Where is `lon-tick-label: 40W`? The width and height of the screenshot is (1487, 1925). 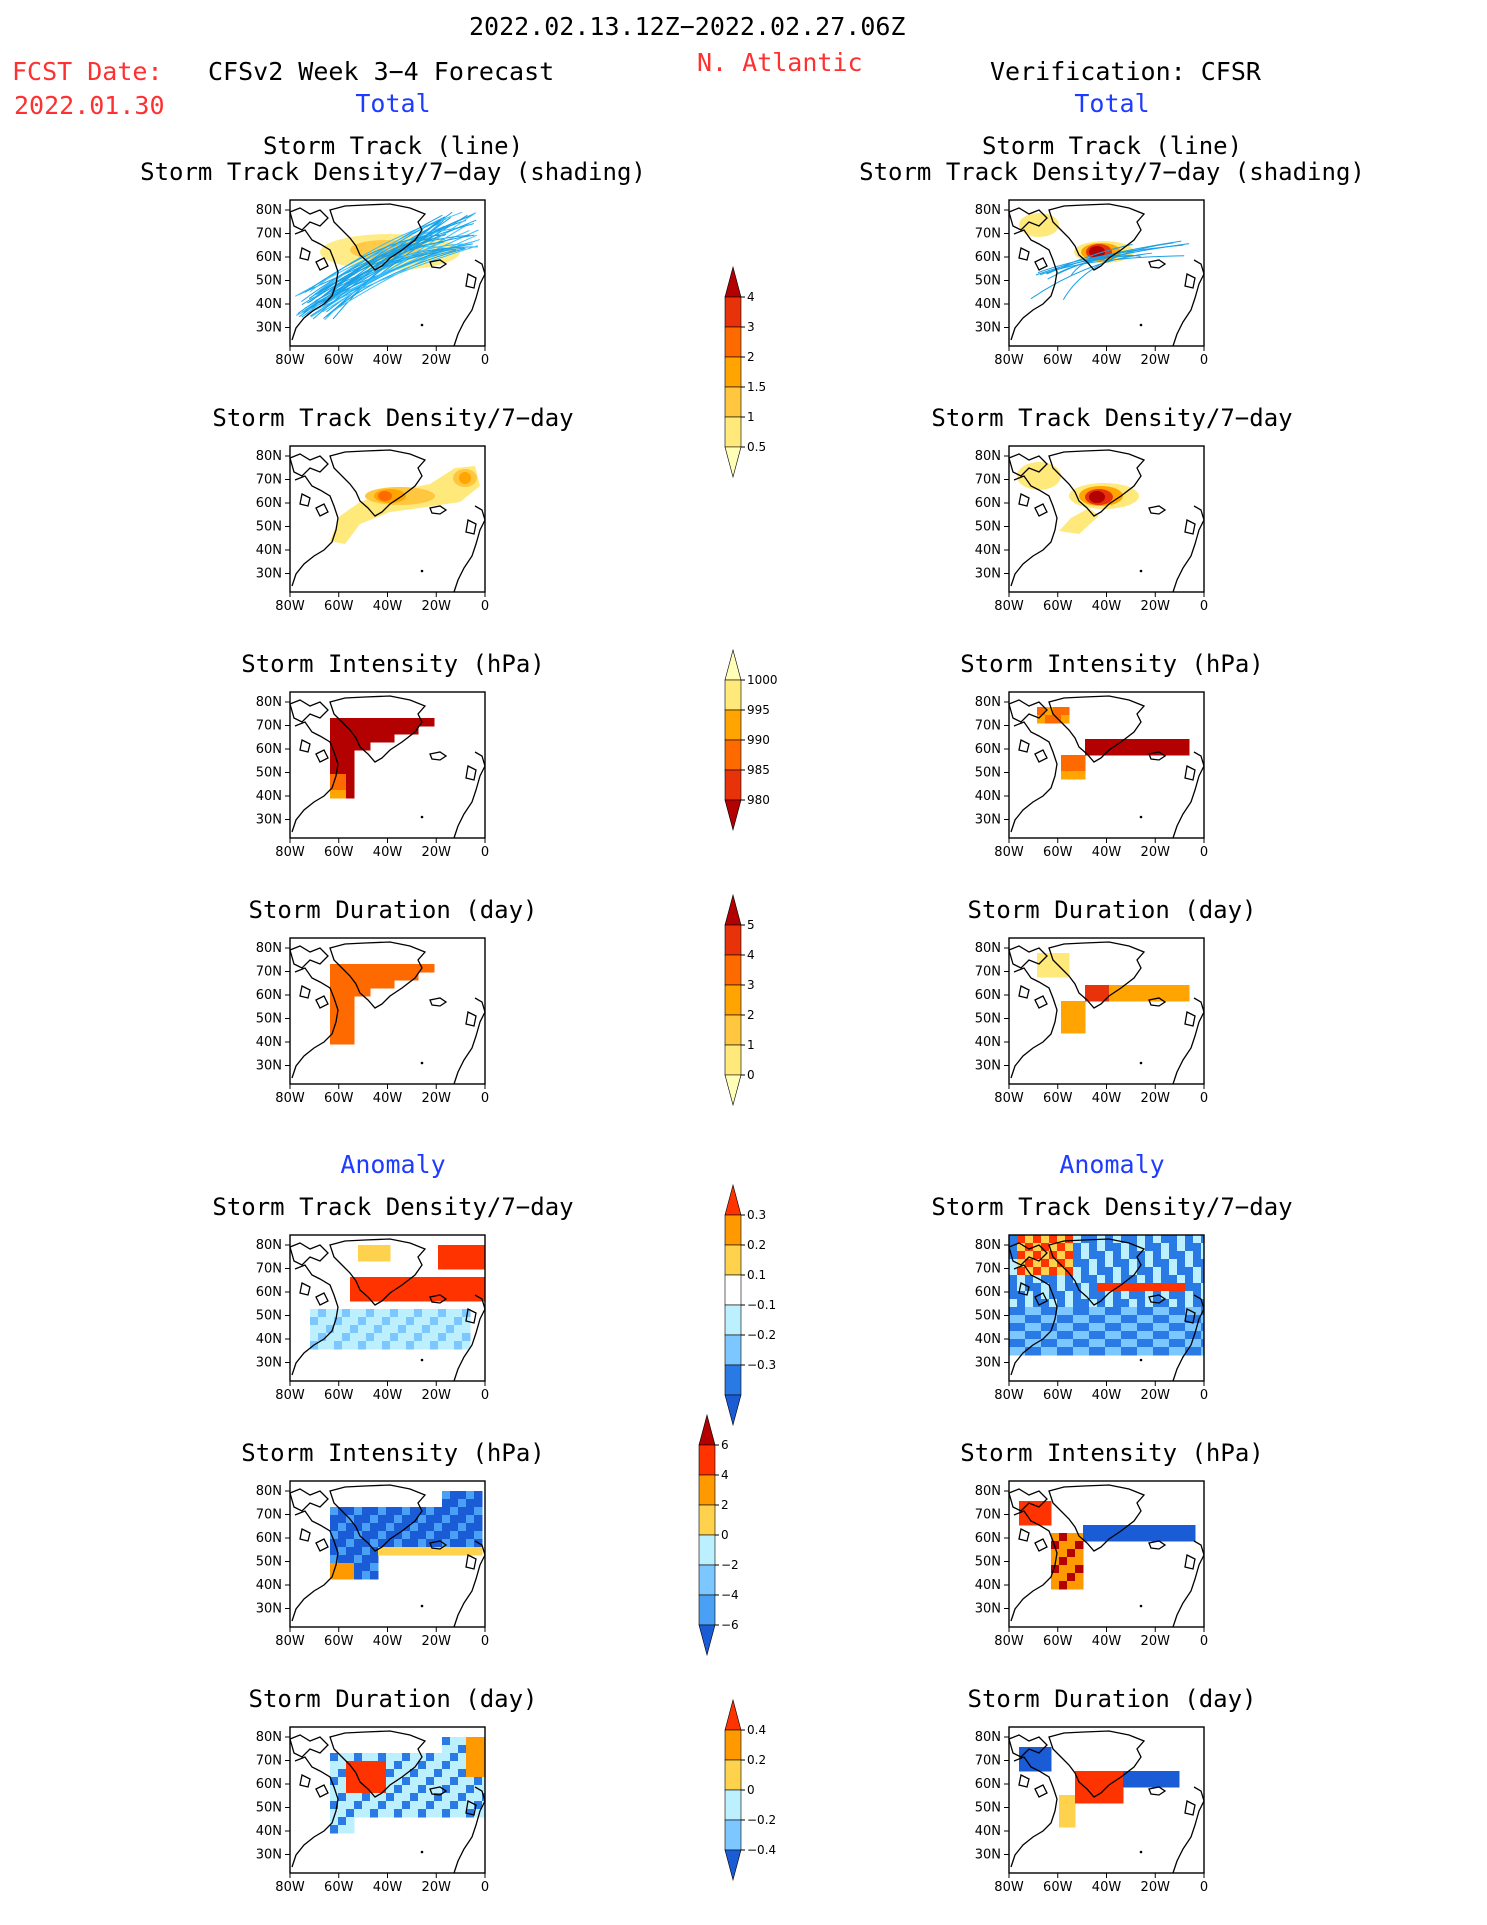
lon-tick-label: 40W is located at coordinates (388, 852).